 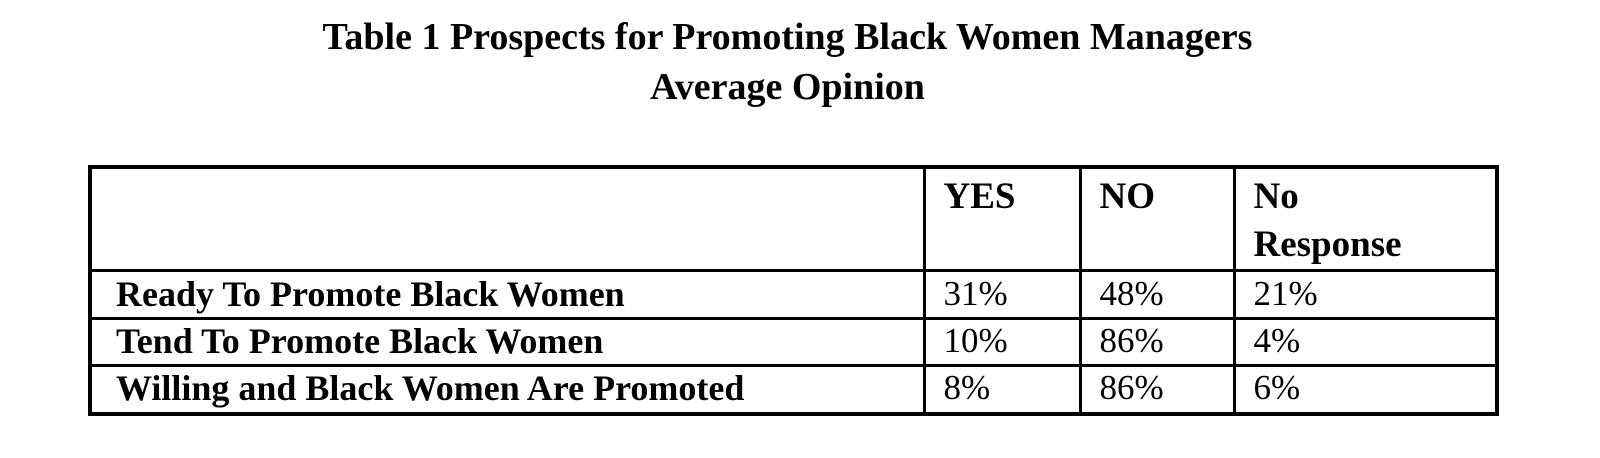 I want to click on table-title-line2: Average Opinion, so click(x=787, y=87).